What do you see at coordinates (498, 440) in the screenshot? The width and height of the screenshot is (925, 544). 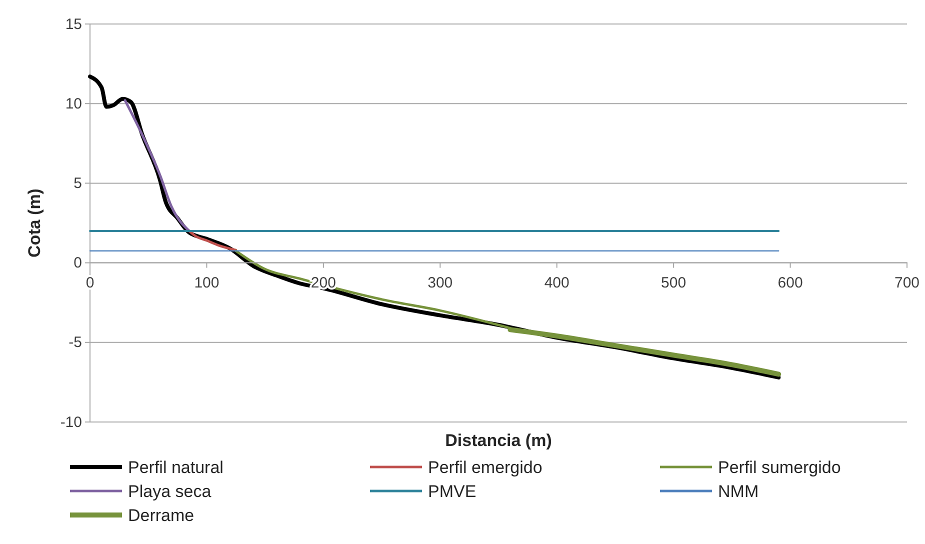 I see `x-axis-title: Distancia (m)` at bounding box center [498, 440].